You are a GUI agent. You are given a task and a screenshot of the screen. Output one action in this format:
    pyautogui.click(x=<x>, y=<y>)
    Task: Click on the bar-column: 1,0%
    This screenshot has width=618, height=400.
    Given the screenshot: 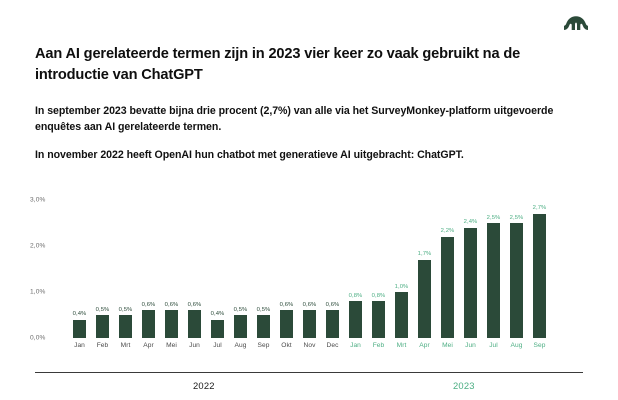 What is the action you would take?
    pyautogui.click(x=401, y=269)
    